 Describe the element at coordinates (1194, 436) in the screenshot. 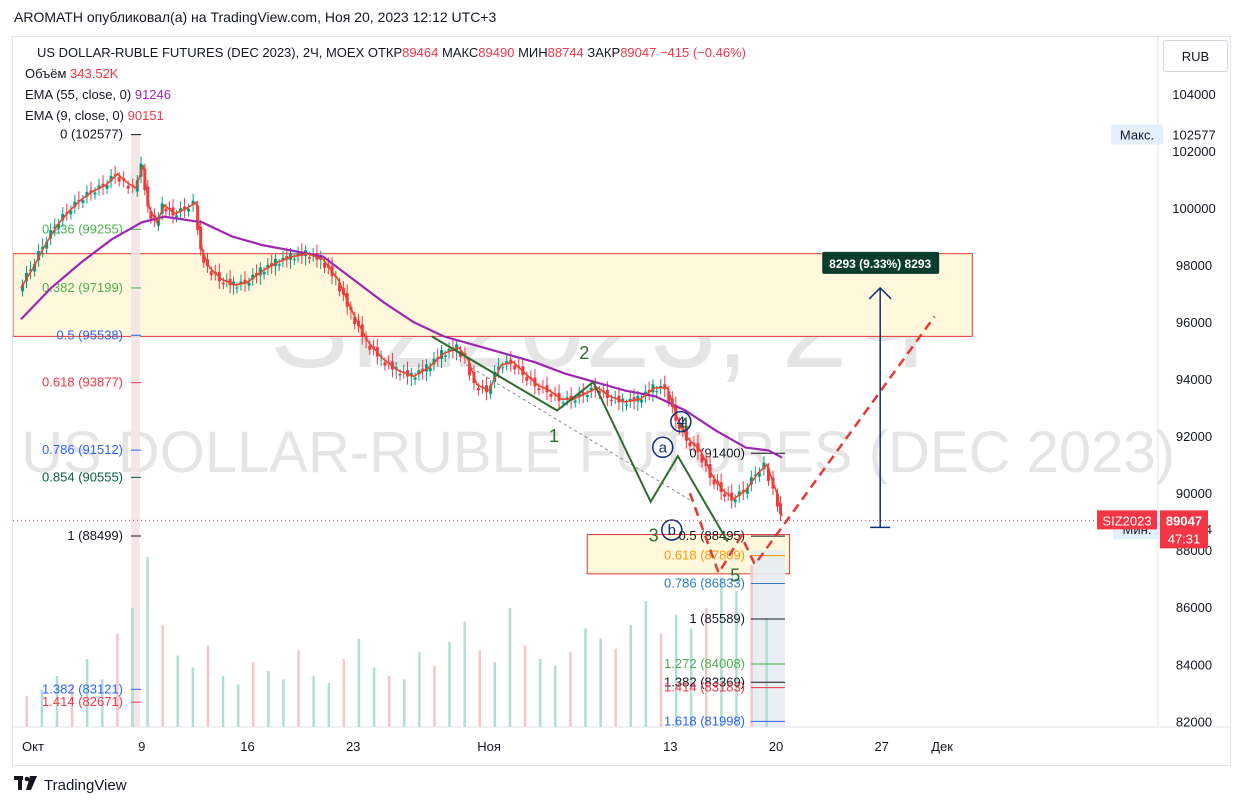

I see `price-axis-tick: 92000` at that location.